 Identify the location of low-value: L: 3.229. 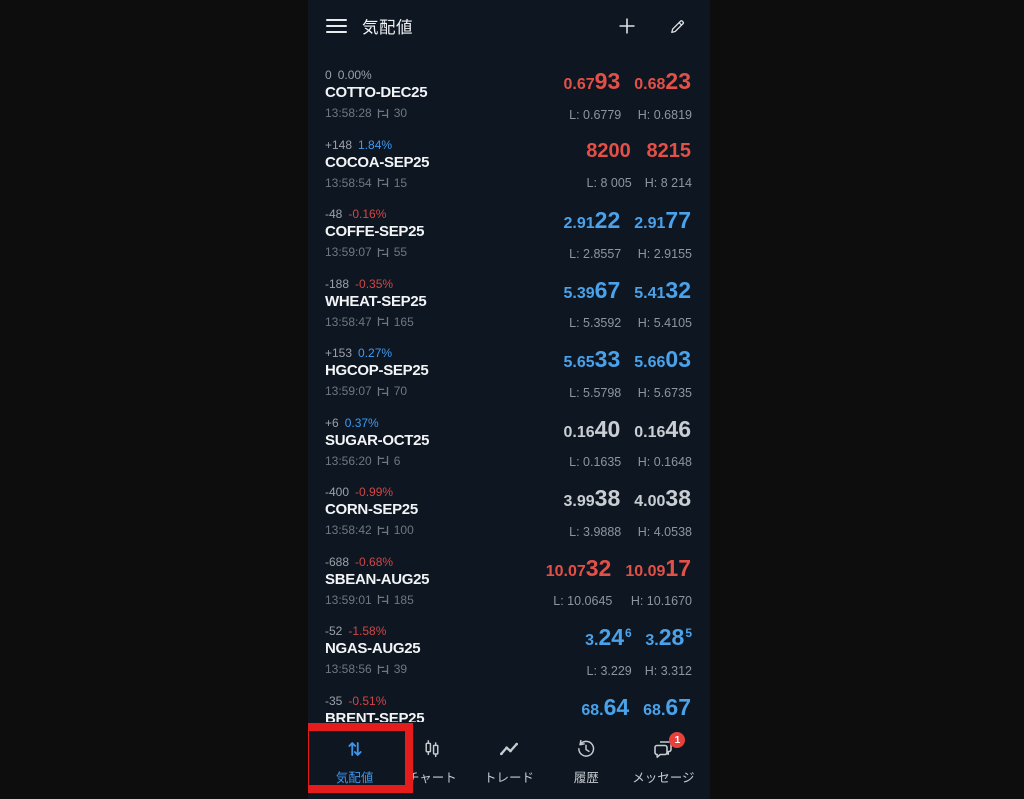
(609, 670).